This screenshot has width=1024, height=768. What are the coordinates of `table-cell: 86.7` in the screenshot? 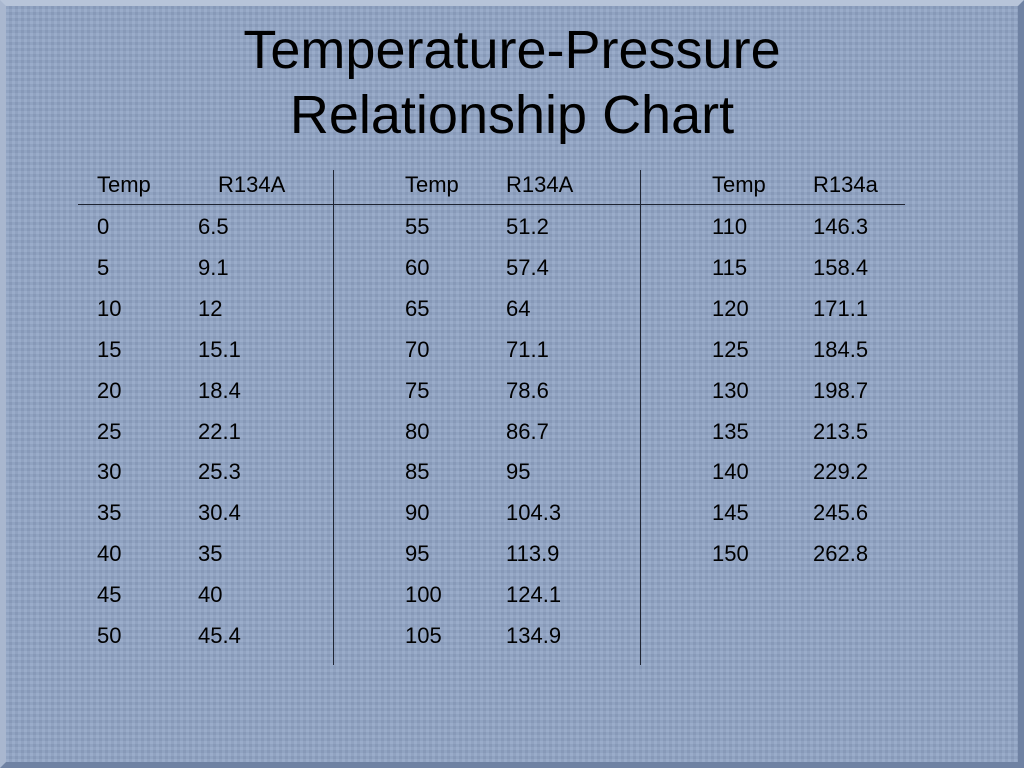 It's located at (527, 431).